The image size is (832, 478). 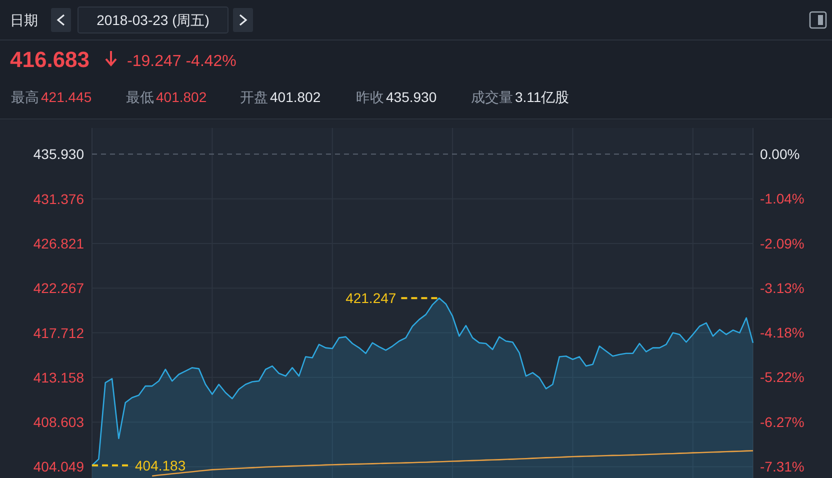 I want to click on y2-tick-label: -1.04%, so click(x=782, y=198).